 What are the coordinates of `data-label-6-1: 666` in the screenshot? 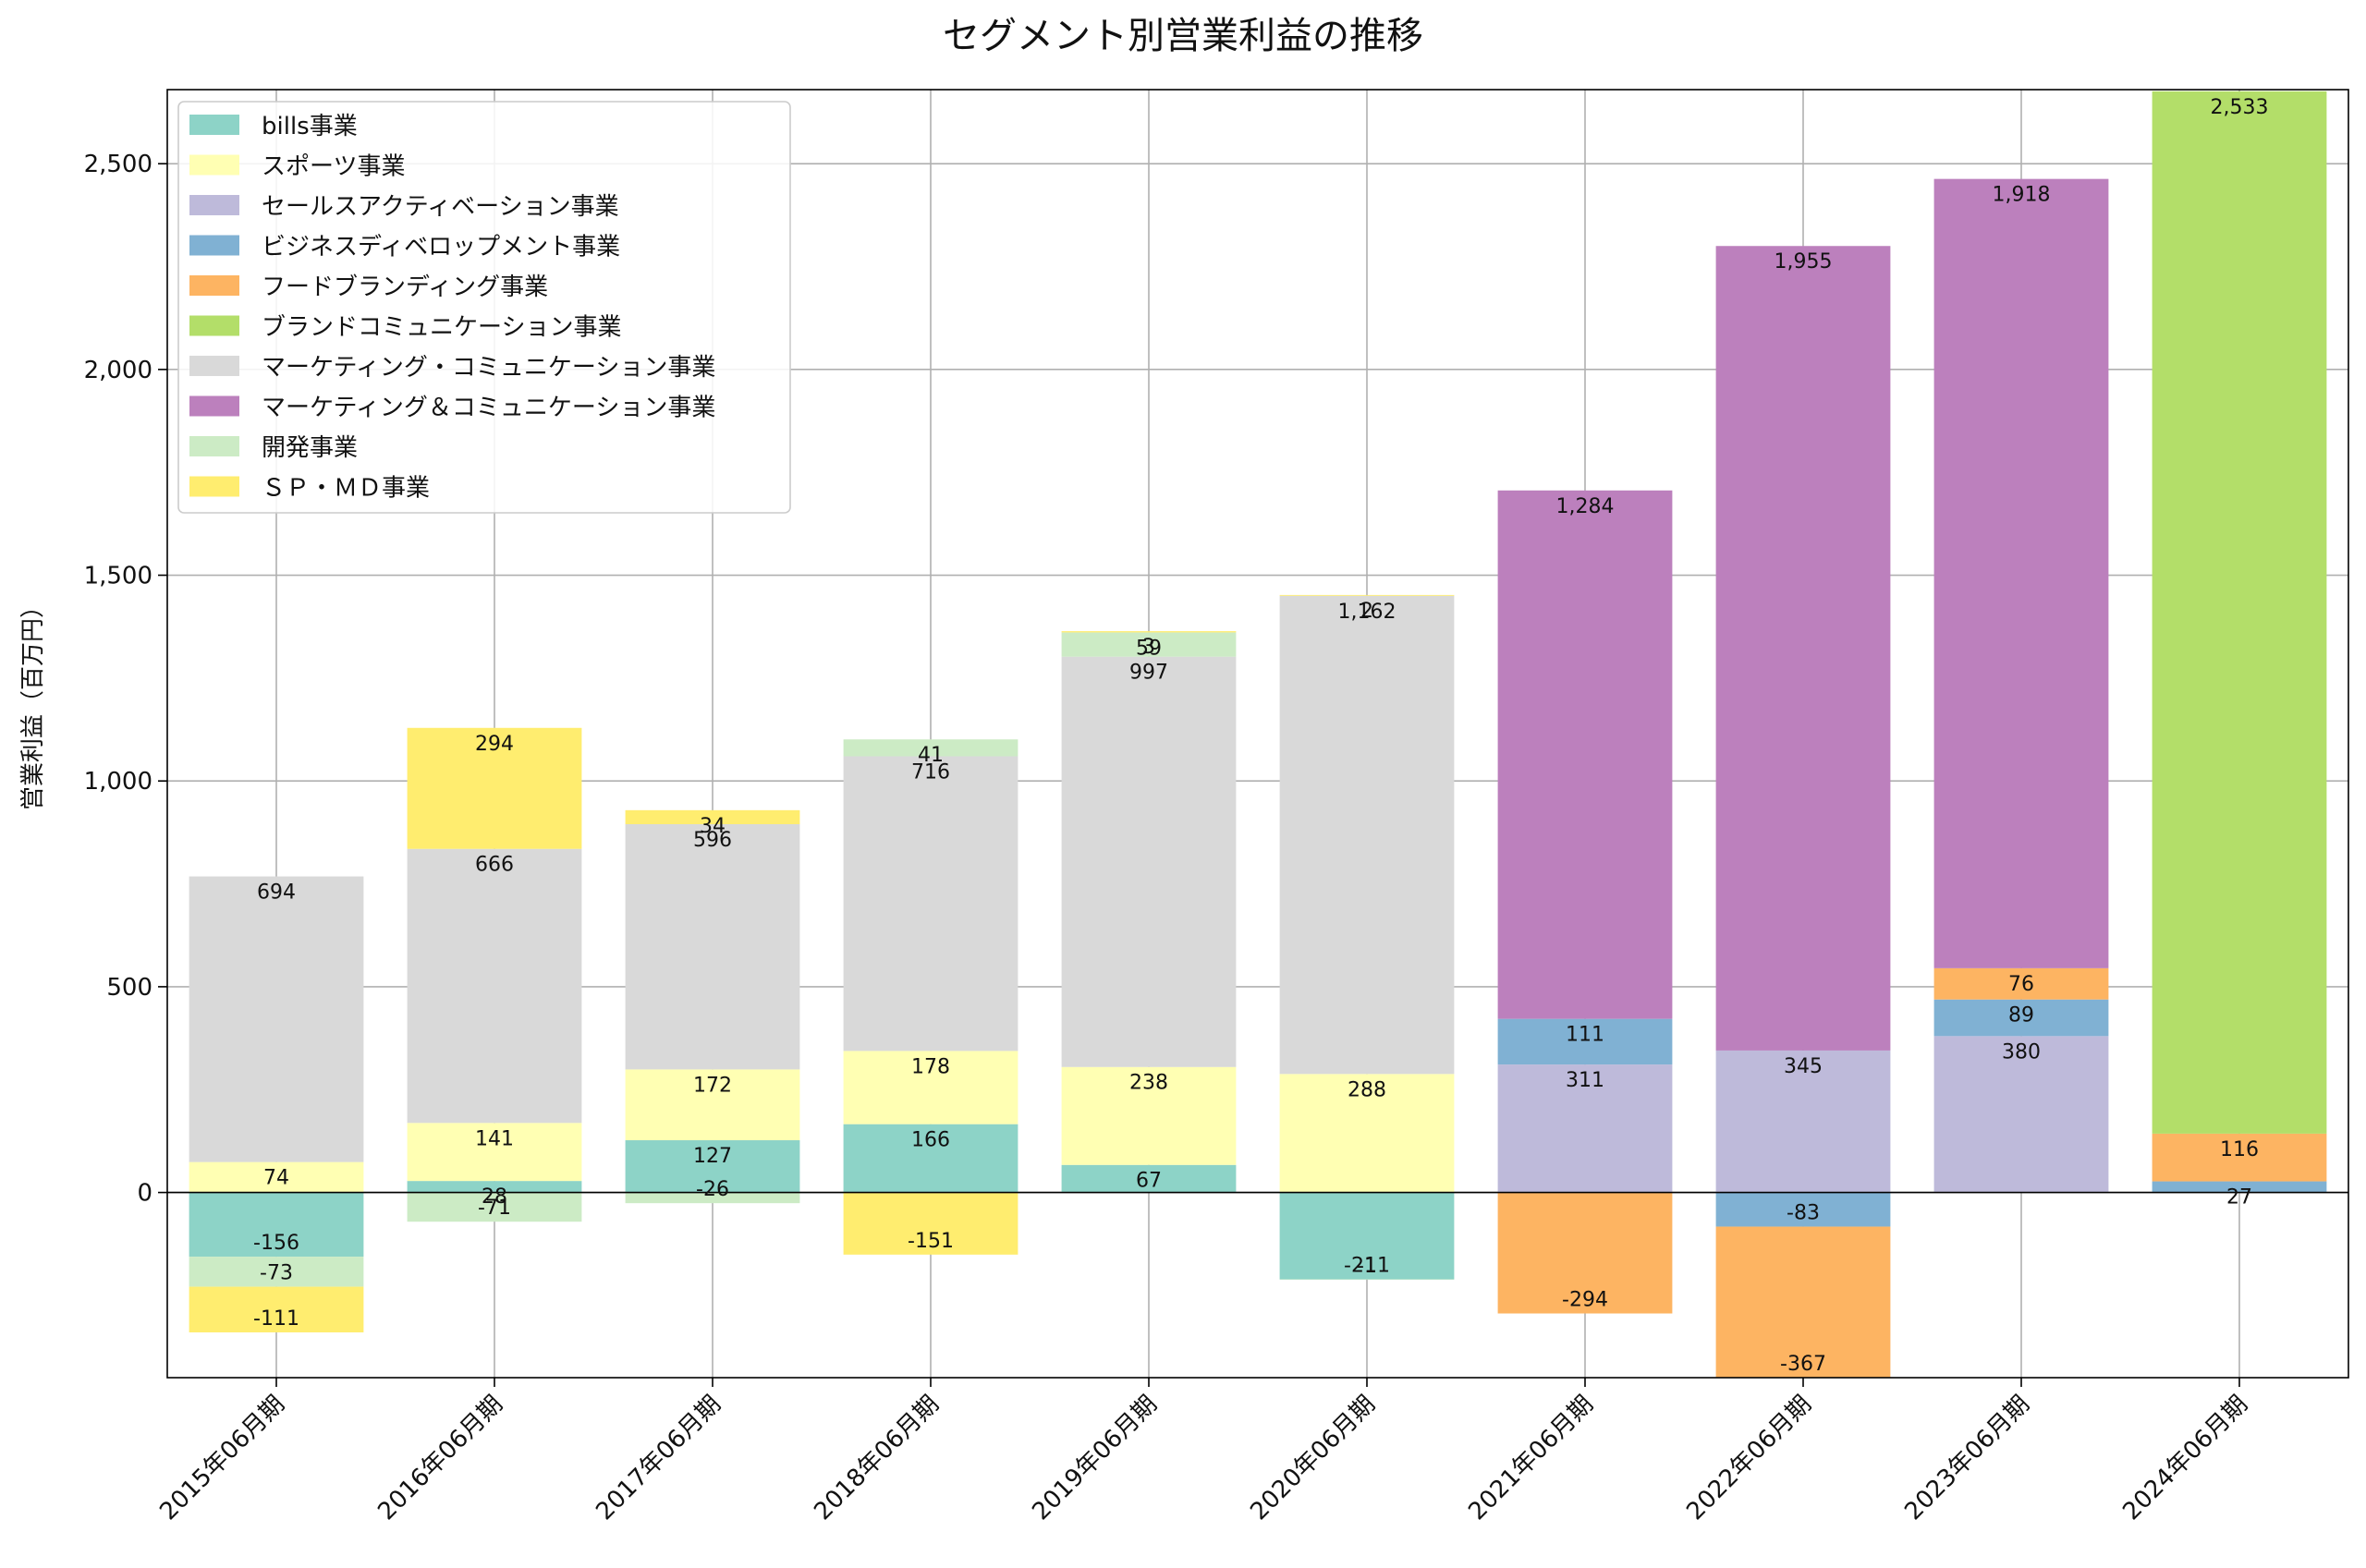 It's located at (494, 865).